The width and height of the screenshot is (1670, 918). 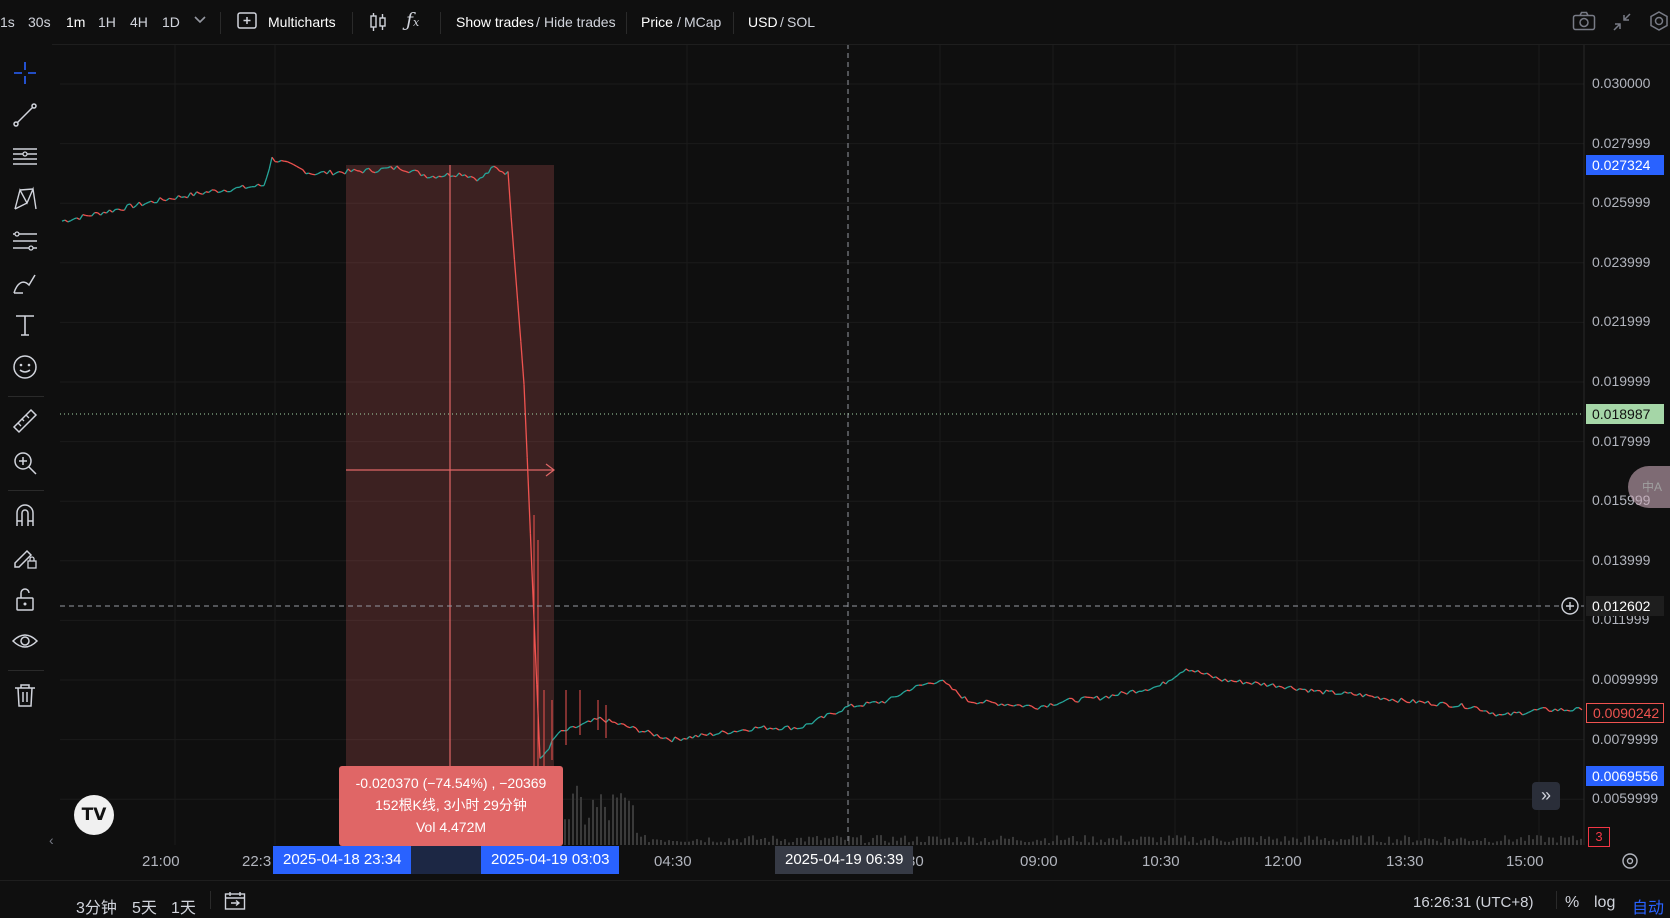 What do you see at coordinates (763, 22) in the screenshot?
I see `usd-toggle: USD` at bounding box center [763, 22].